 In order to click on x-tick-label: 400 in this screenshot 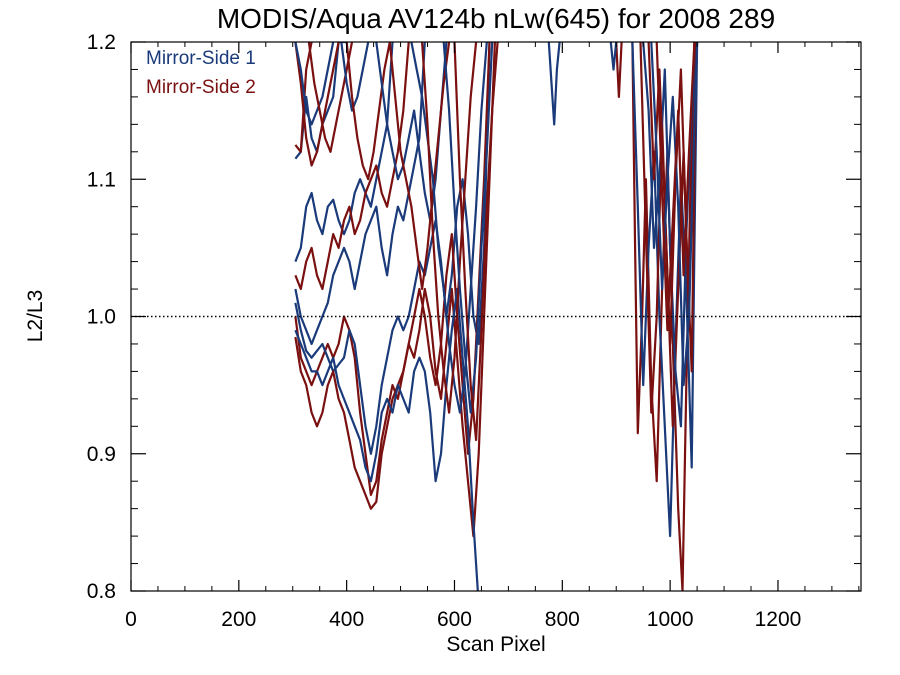, I will do `click(346, 619)`.